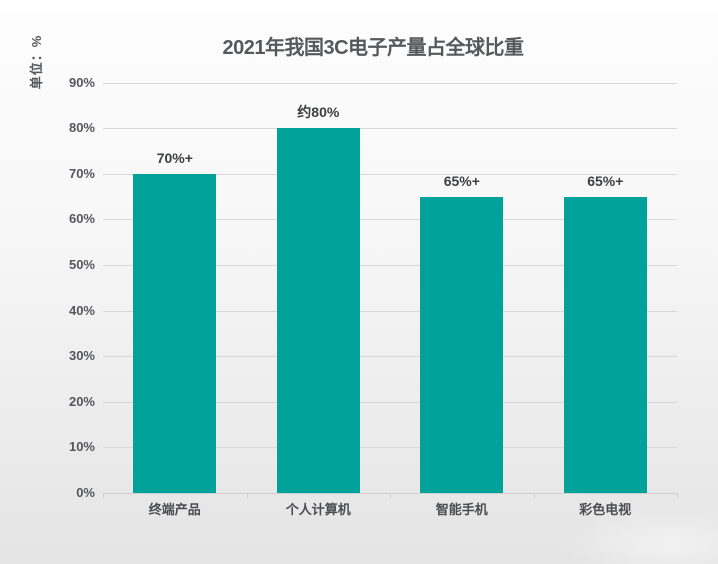 This screenshot has height=564, width=718. I want to click on x-label-1: 个人计算机, so click(318, 509).